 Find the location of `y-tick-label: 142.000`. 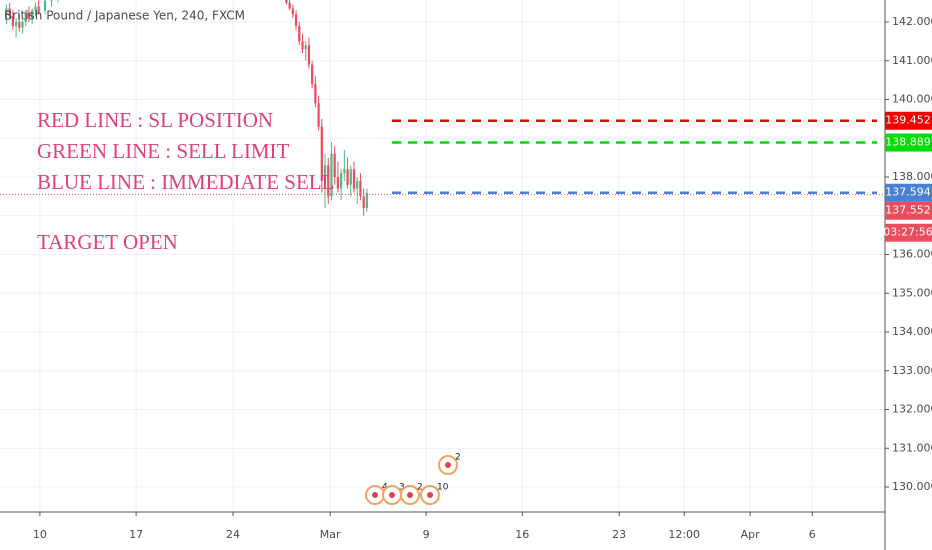

y-tick-label: 142.000 is located at coordinates (912, 21).